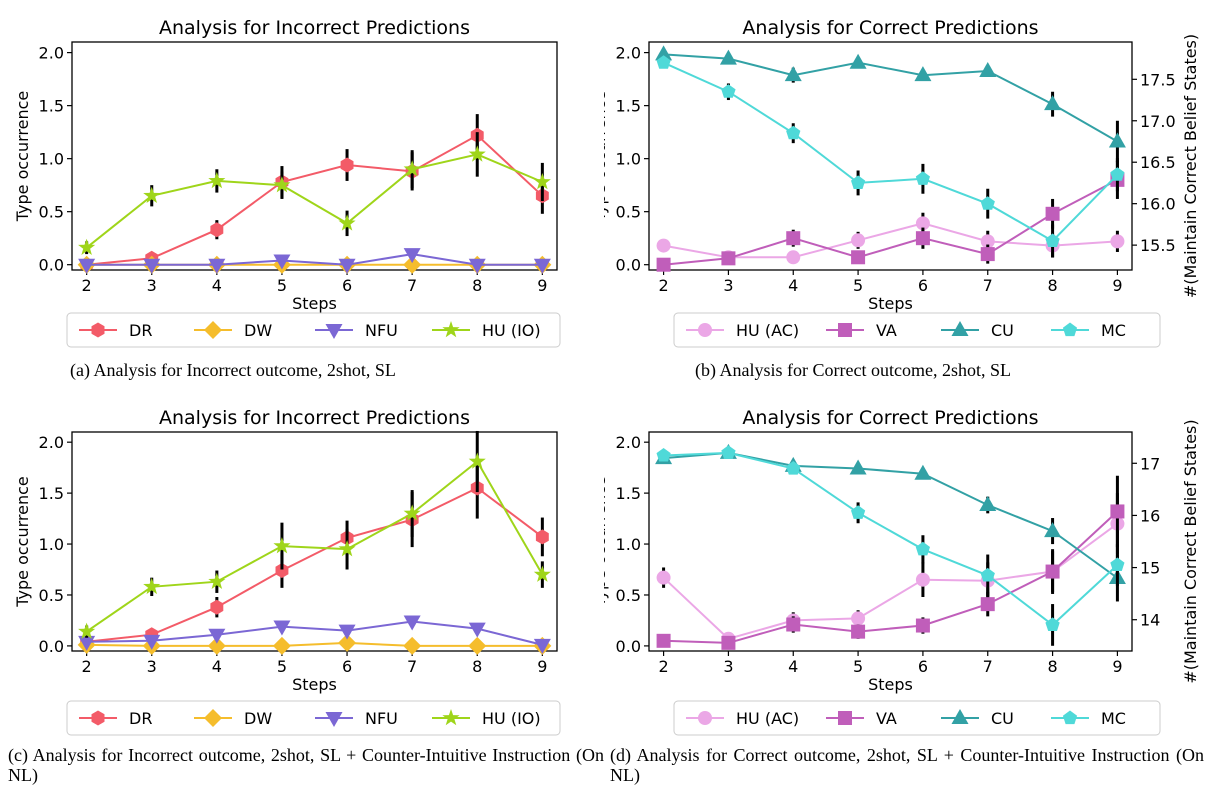  I want to click on series-va, so click(890, 216).